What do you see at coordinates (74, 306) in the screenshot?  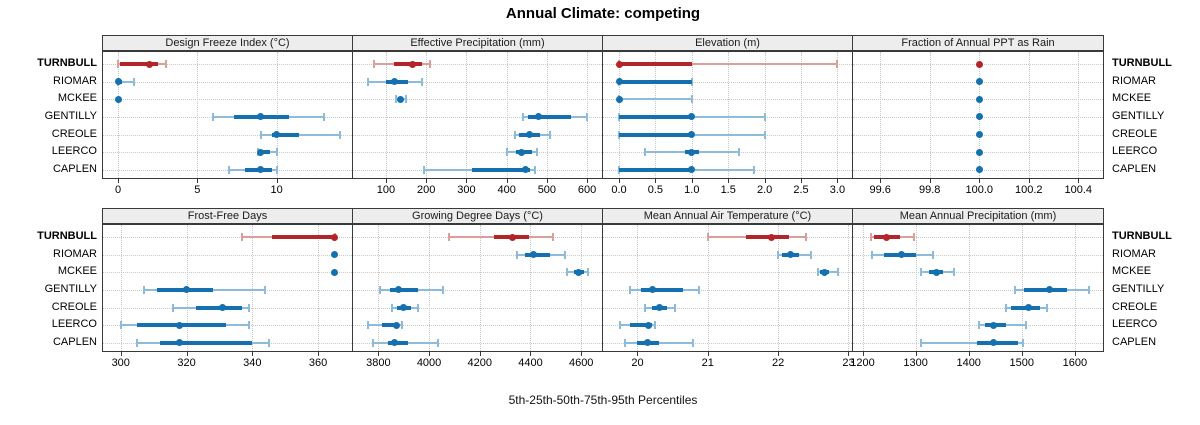 I see `site-label-left-creole: CREOLE` at bounding box center [74, 306].